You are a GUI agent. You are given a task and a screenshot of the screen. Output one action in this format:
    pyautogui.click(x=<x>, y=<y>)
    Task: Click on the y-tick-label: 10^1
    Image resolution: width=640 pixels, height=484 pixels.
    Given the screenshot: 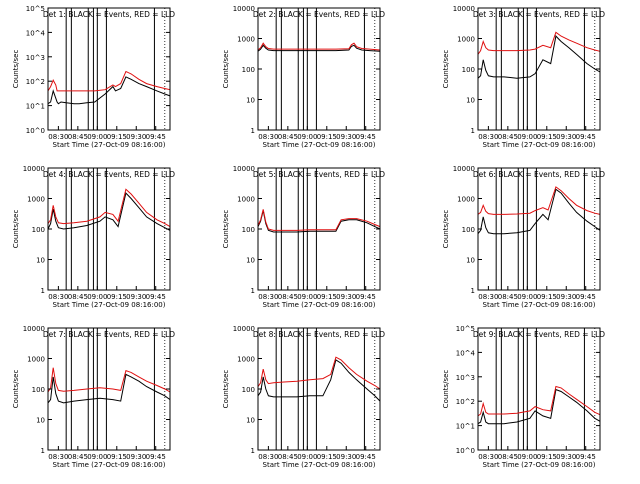 What is the action you would take?
    pyautogui.click(x=465, y=427)
    